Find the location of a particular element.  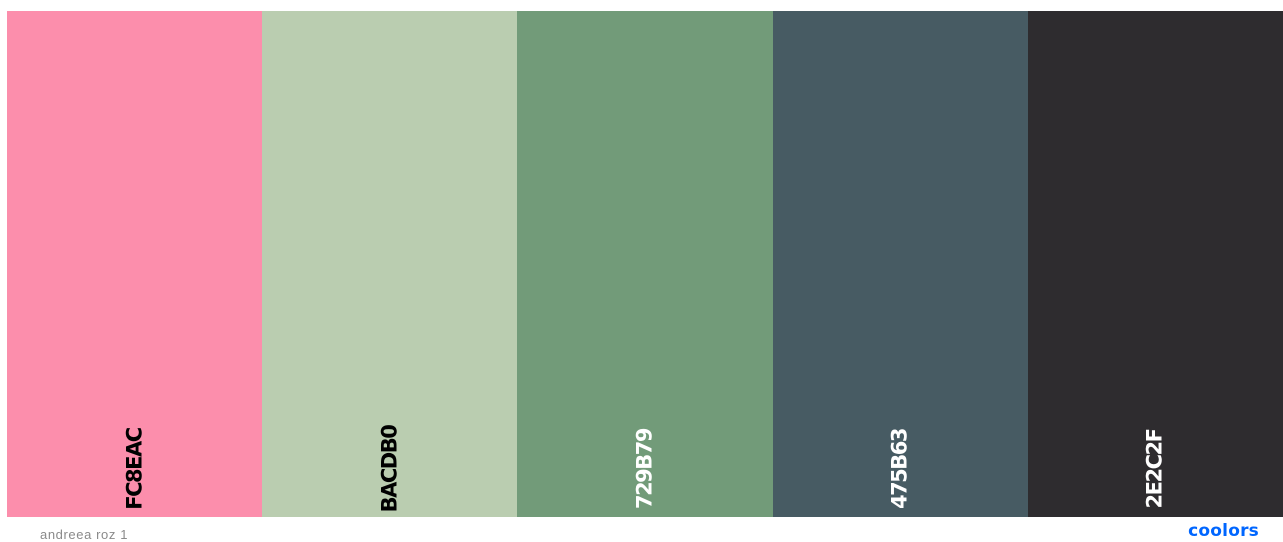

palette-footer: andreea roz 1 coolors is located at coordinates (641, 529).